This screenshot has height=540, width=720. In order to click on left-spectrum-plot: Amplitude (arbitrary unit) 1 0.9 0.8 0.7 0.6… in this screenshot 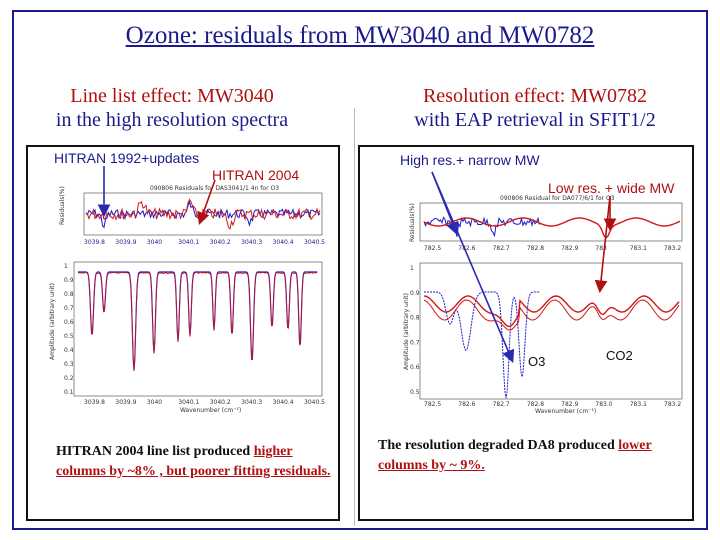, I will do `click(187, 337)`.